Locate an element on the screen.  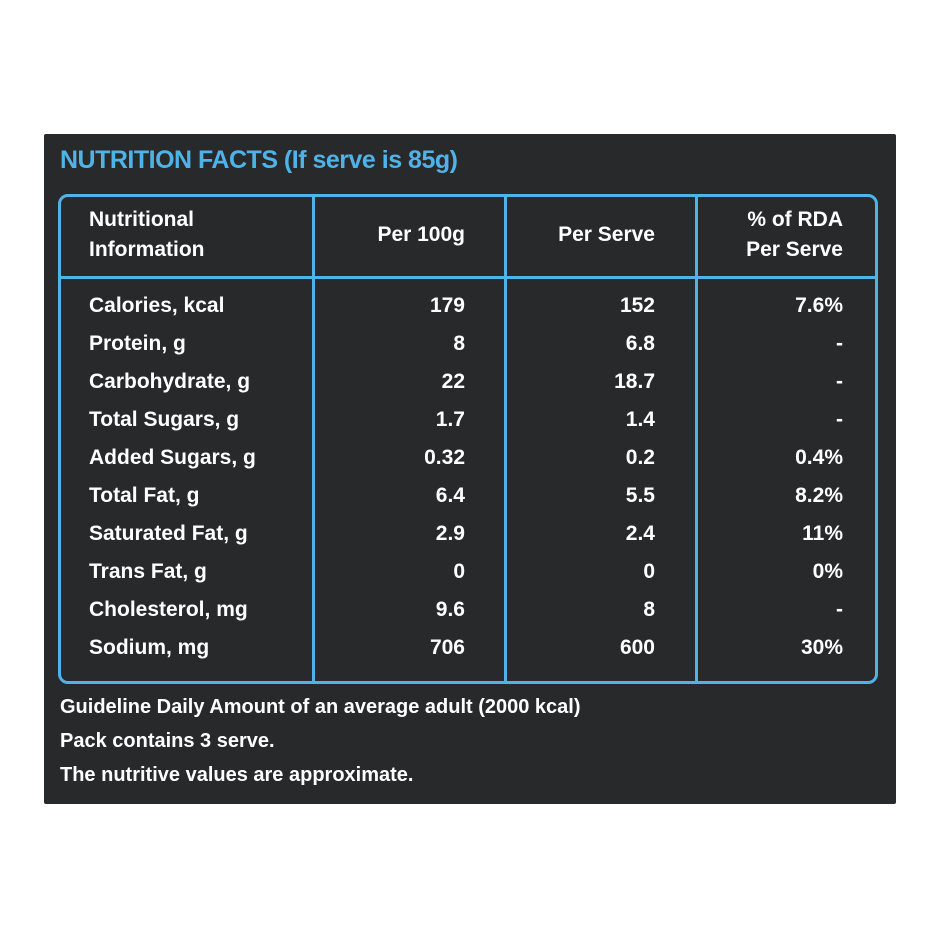
per-100g-value: 6.4 is located at coordinates (450, 495).